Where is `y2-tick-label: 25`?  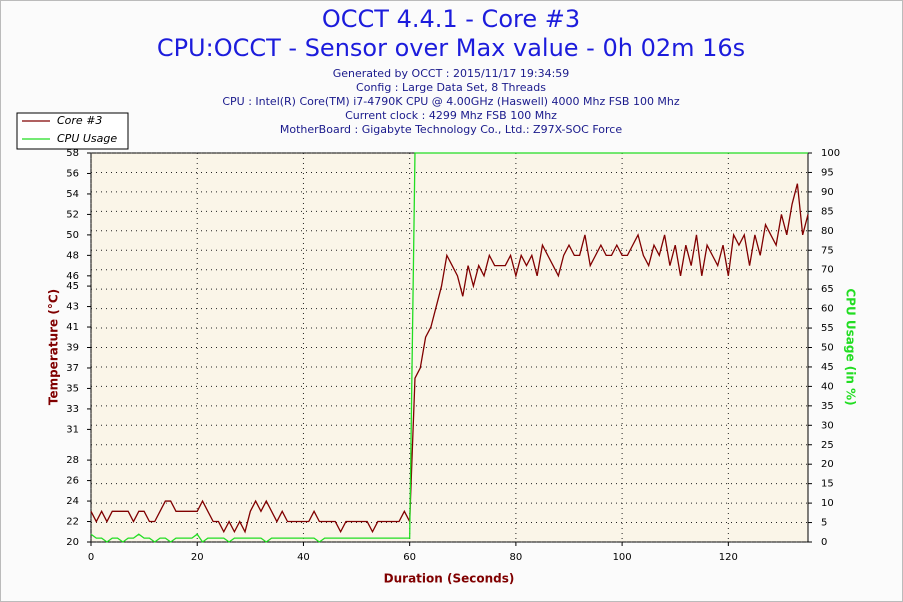
y2-tick-label: 25 is located at coordinates (827, 445).